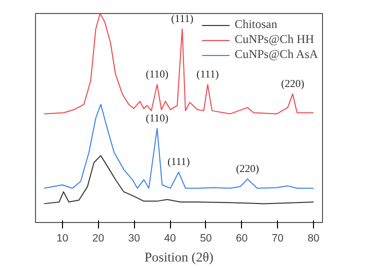  What do you see at coordinates (179, 257) in the screenshot?
I see `x-axis-title: Position (2θ)` at bounding box center [179, 257].